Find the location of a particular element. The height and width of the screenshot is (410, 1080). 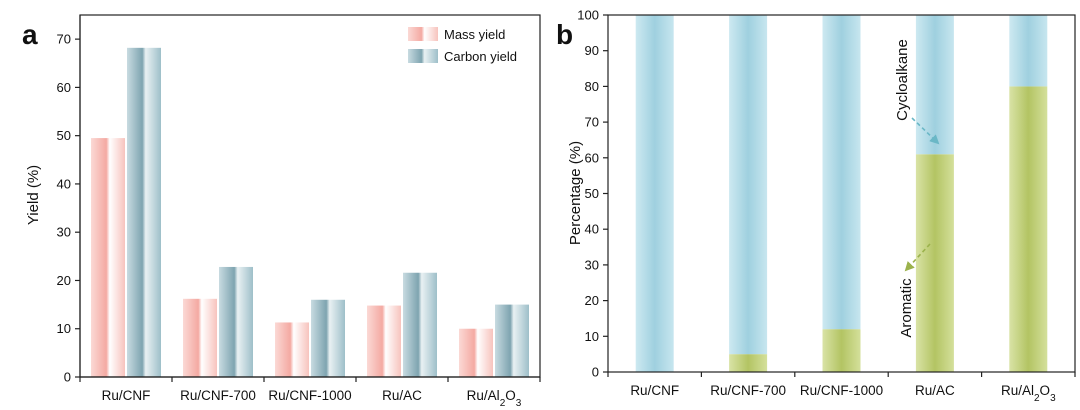

panel-b-annotations: Cycloalkane Aromatic is located at coordinates (917, 188).